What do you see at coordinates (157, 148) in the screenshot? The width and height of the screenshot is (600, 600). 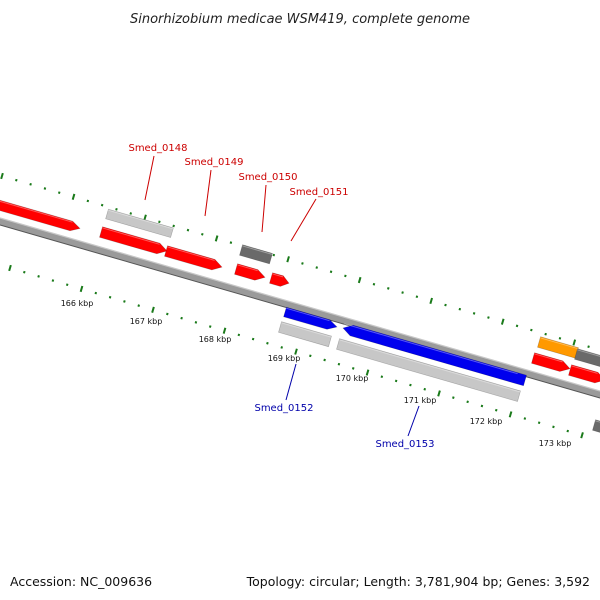 I see `gene-label-text: Smed_0148` at bounding box center [157, 148].